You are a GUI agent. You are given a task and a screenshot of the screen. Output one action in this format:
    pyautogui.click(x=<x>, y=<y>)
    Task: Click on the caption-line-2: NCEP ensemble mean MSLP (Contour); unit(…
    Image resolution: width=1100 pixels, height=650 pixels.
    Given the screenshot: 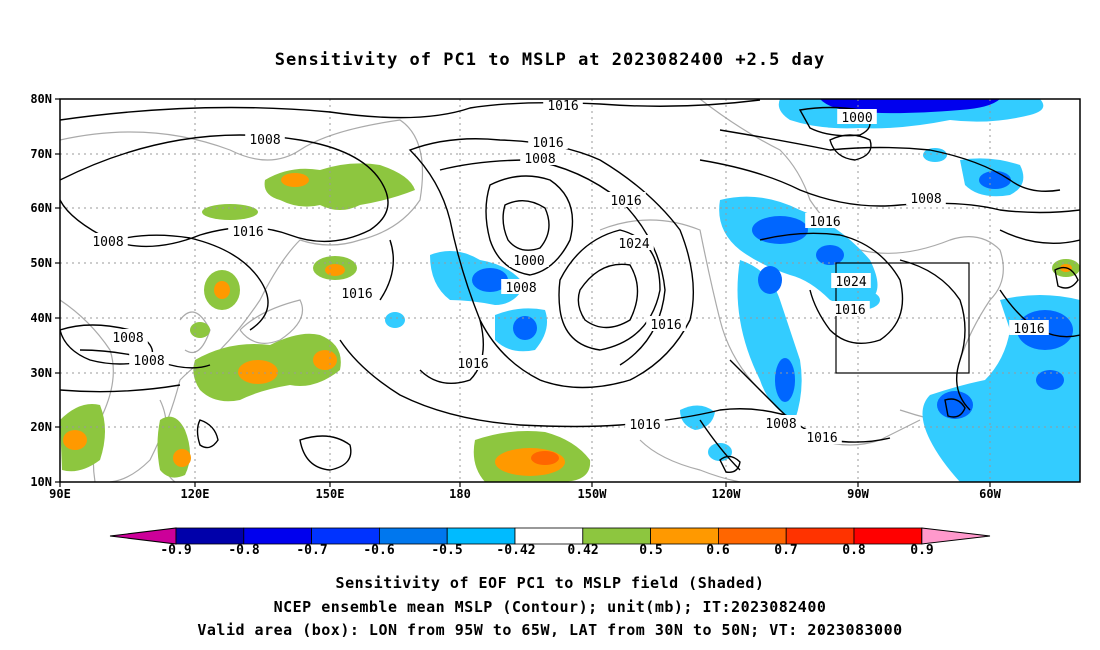 What is the action you would take?
    pyautogui.click(x=550, y=607)
    